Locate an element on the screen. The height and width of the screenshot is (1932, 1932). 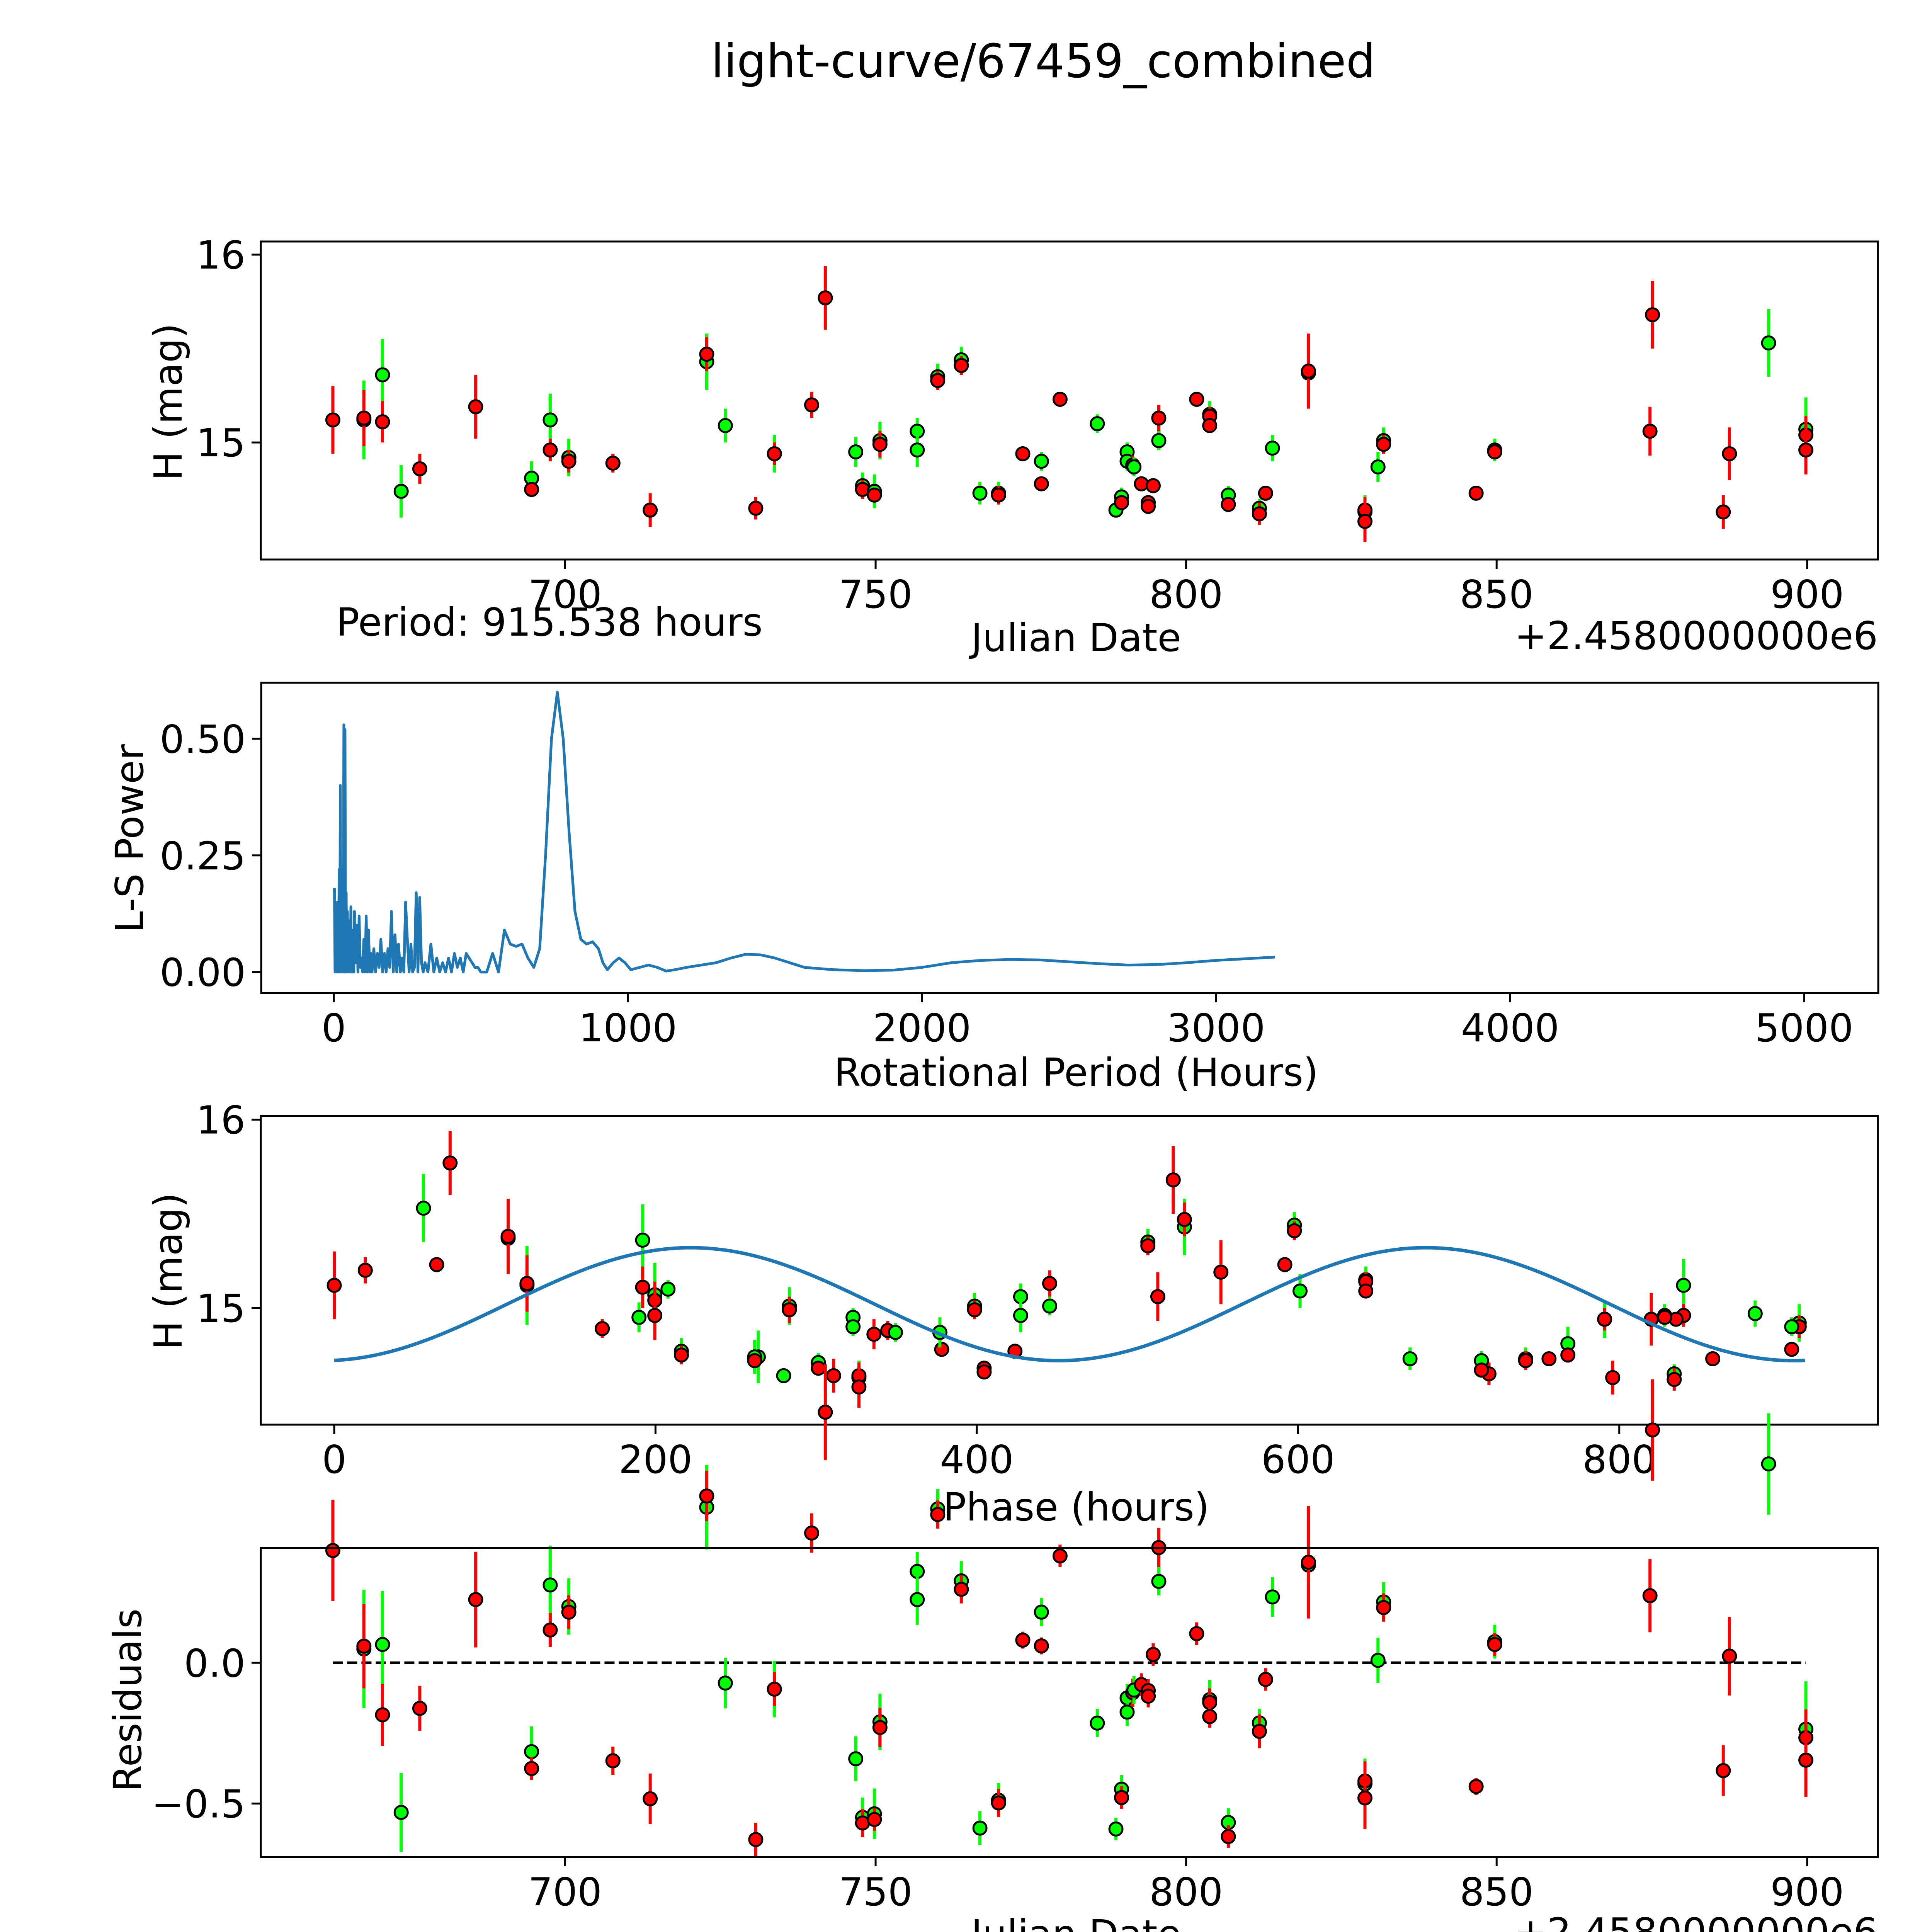
fit-curve is located at coordinates (1070, 1304).